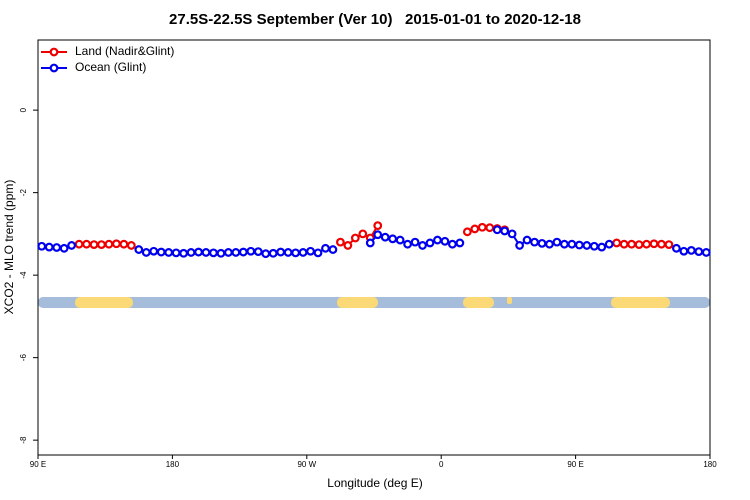 This screenshot has height=500, width=750. I want to click on x-tick-label: 0, so click(441, 464).